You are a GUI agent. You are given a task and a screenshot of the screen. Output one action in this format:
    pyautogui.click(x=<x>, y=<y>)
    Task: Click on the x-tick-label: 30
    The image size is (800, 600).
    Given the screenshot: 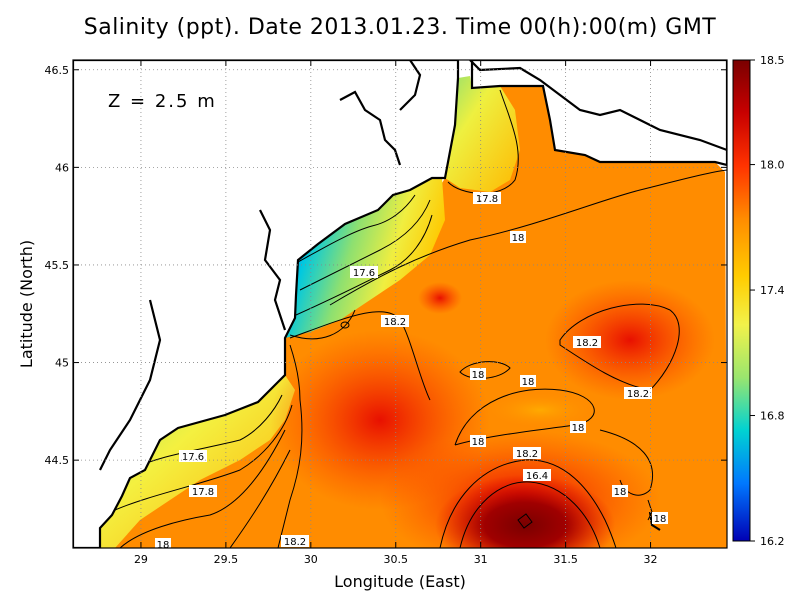 What is the action you would take?
    pyautogui.click(x=311, y=559)
    